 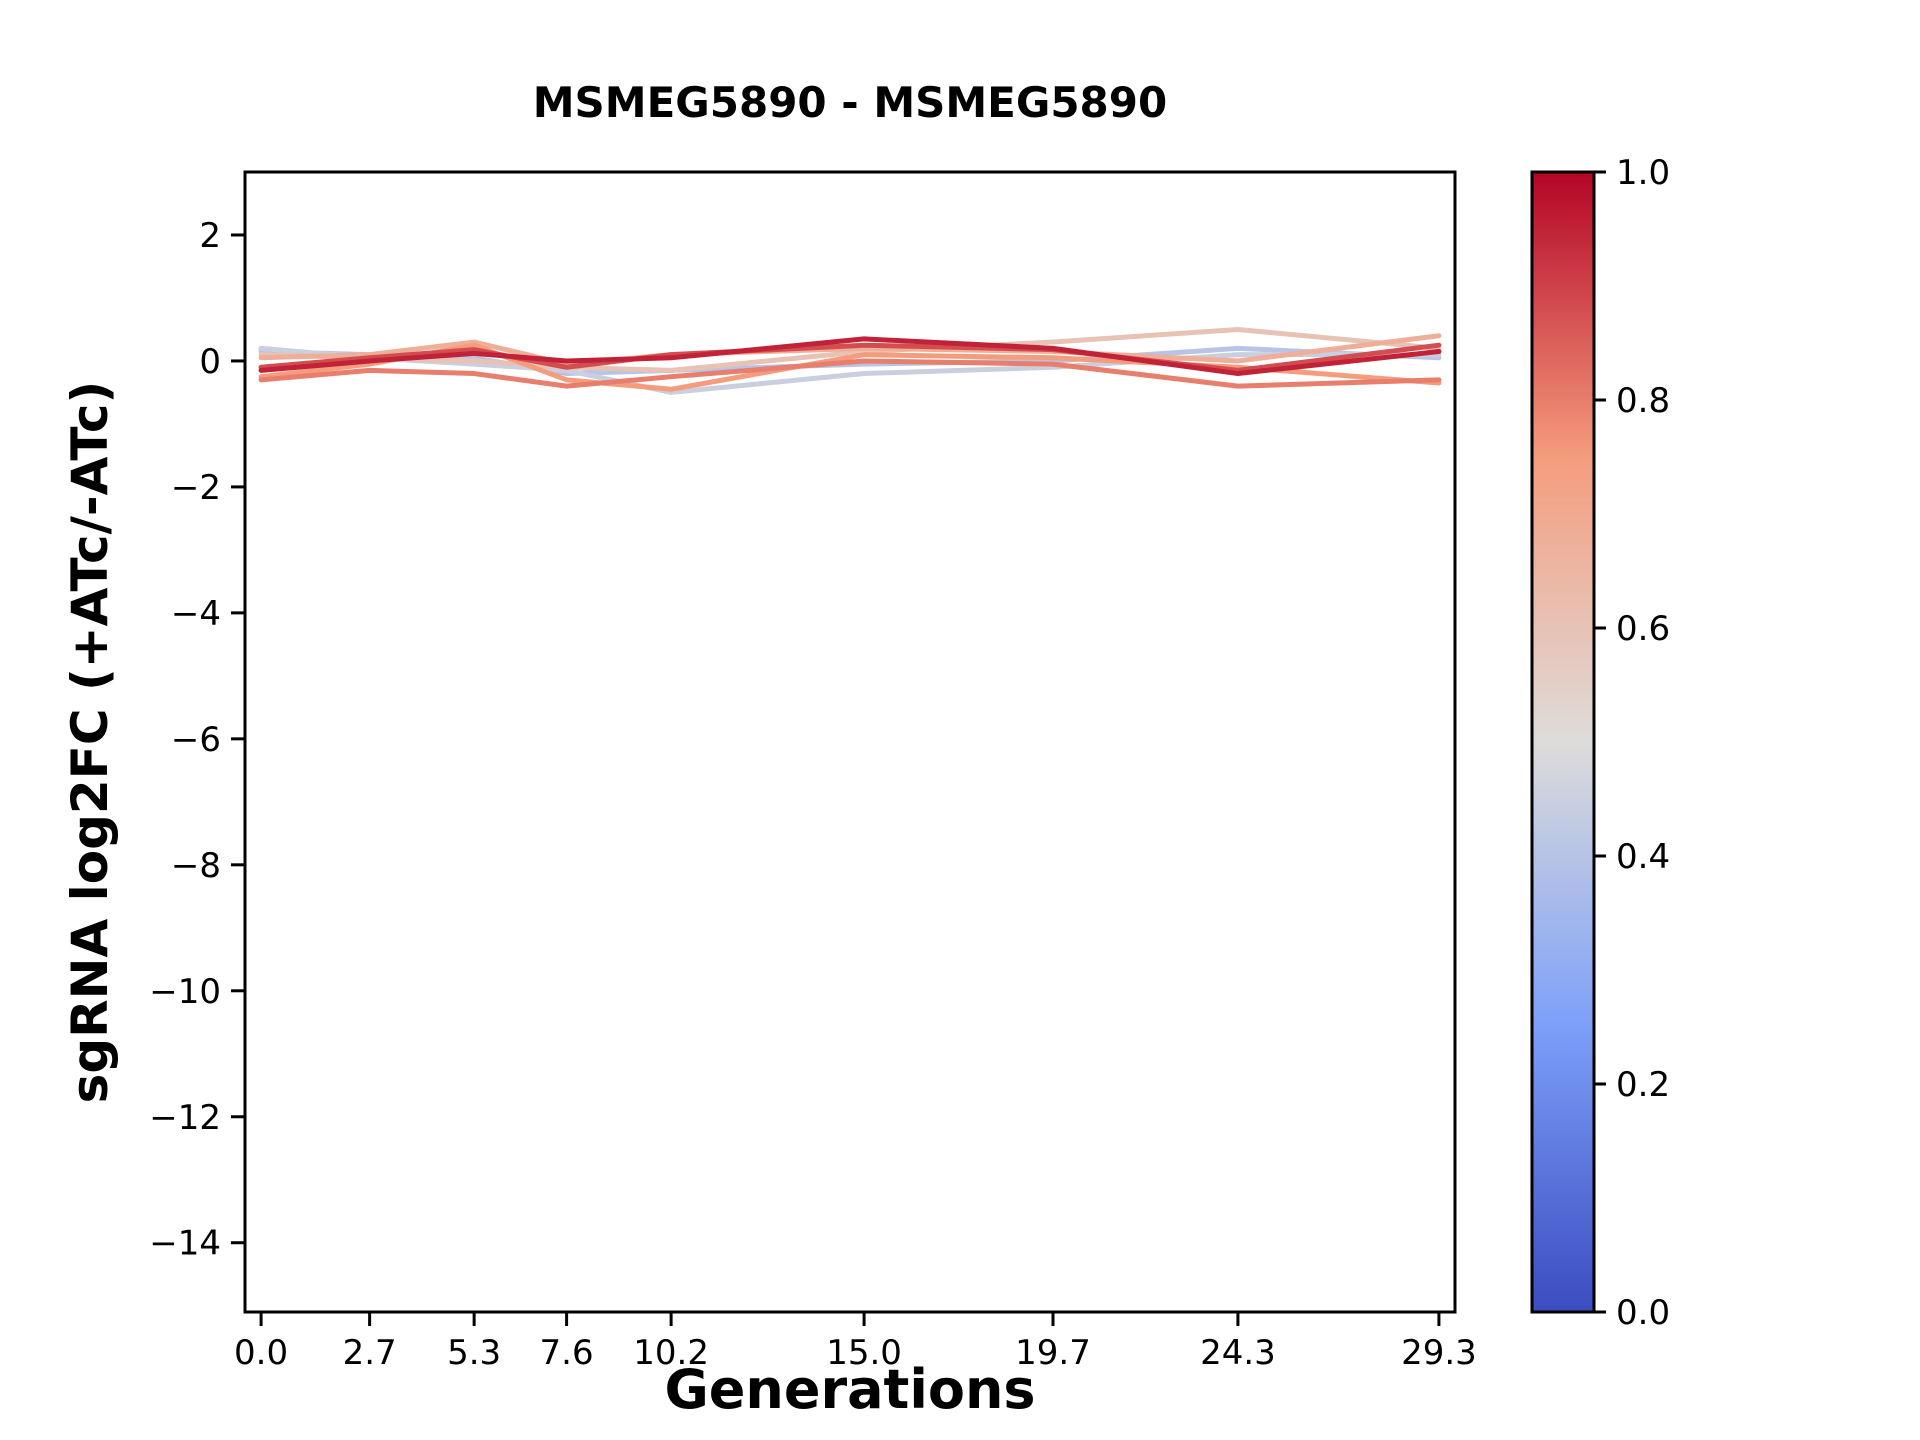 What do you see at coordinates (1643, 401) in the screenshot?
I see `colorbar-tick-label: 0.8` at bounding box center [1643, 401].